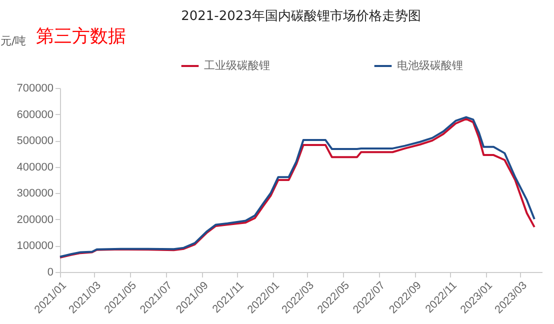 This screenshot has width=554, height=324. I want to click on text: 第三方数据, so click(81, 36).